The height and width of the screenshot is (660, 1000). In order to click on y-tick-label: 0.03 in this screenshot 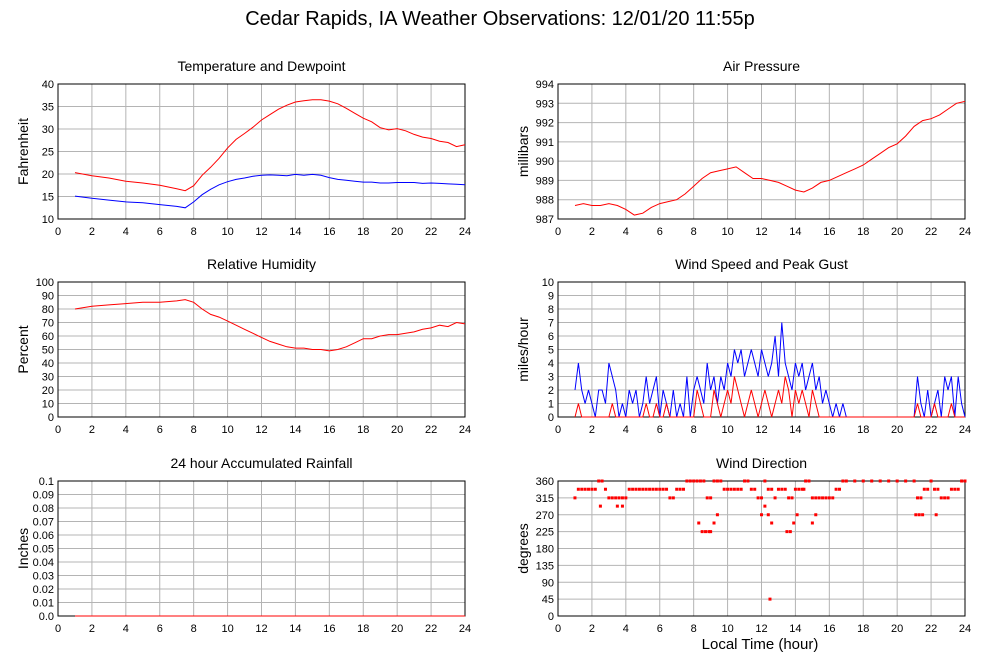, I will do `click(43, 577)`.